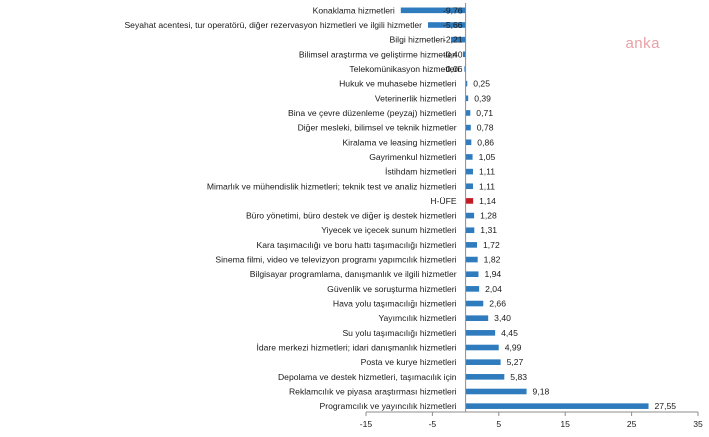 Image resolution: width=709 pixels, height=437 pixels. Describe the element at coordinates (354, 10) in the screenshot. I see `category-label: Konaklama hizmetleri` at that location.